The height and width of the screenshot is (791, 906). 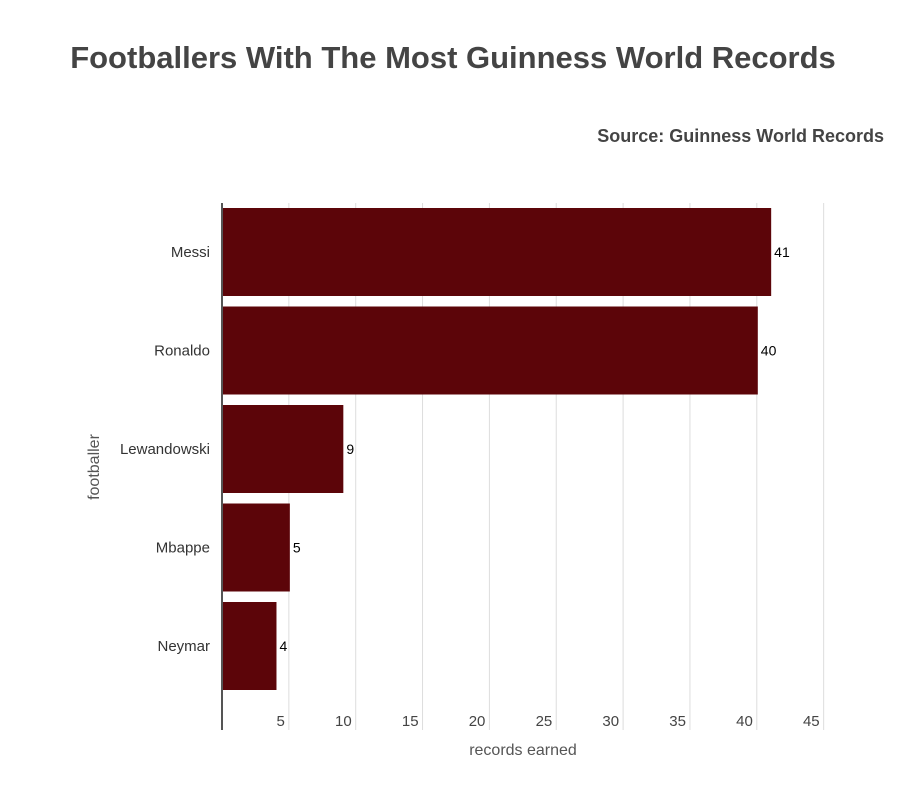 I want to click on bar-mbappe, so click(x=256, y=547).